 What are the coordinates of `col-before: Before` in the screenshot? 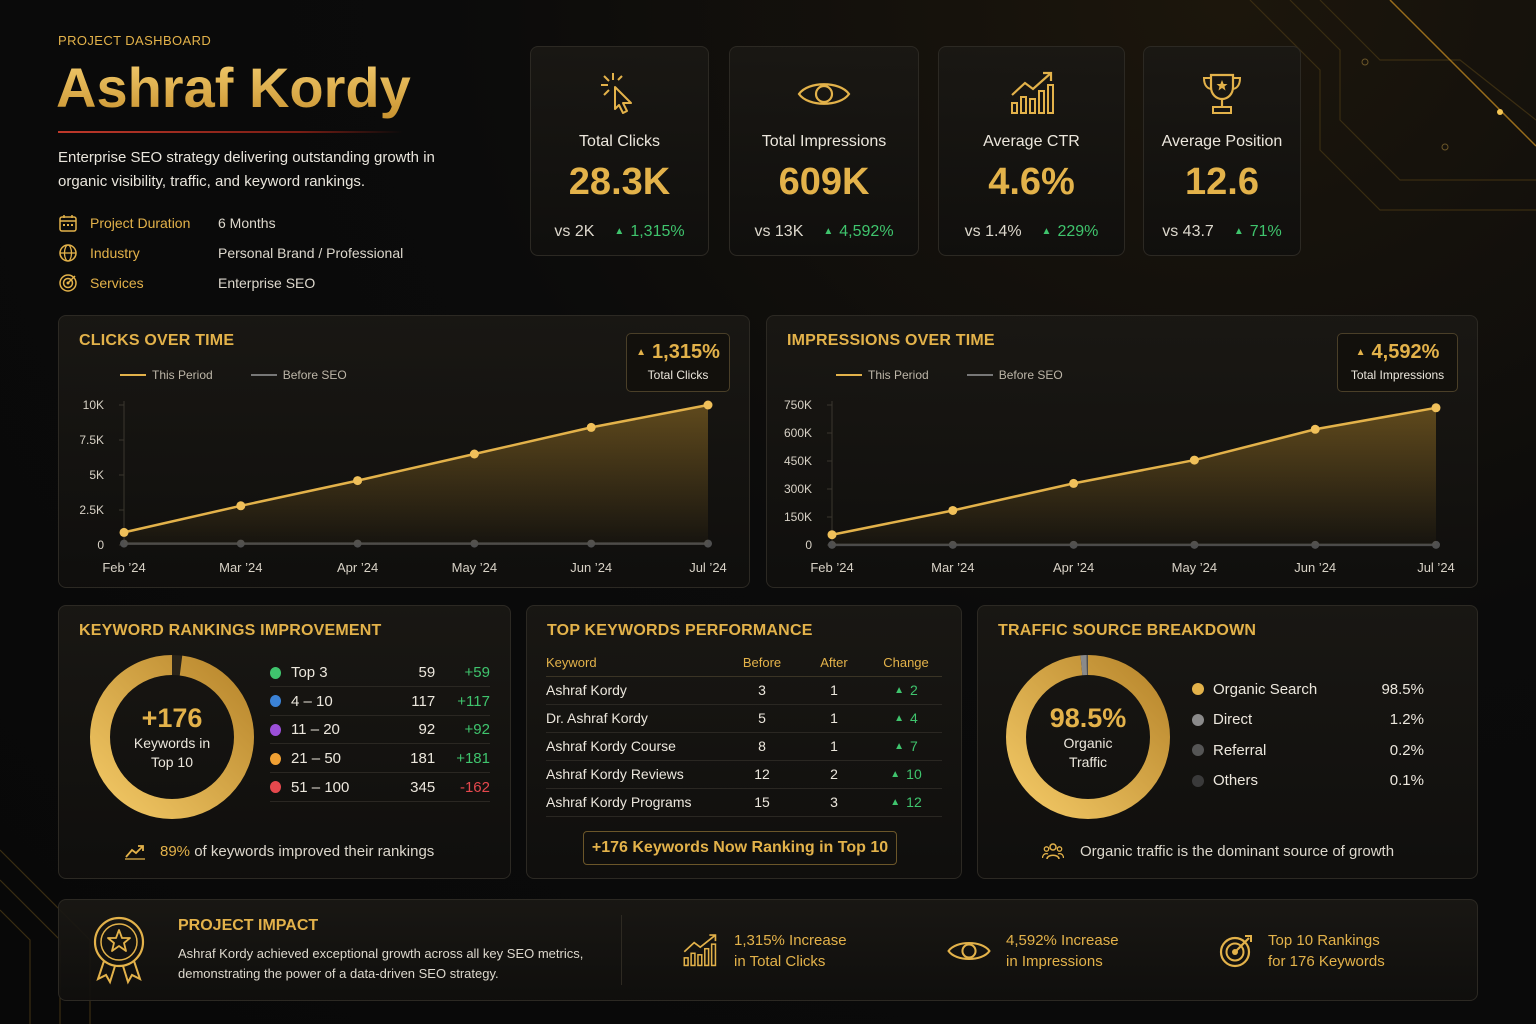 It's located at (762, 663).